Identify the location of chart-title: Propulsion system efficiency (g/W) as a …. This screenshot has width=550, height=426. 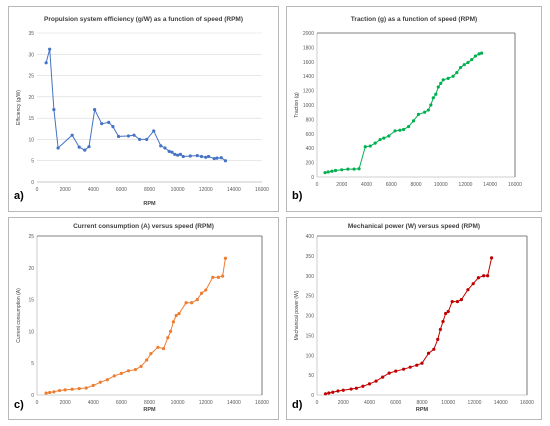
(143, 19).